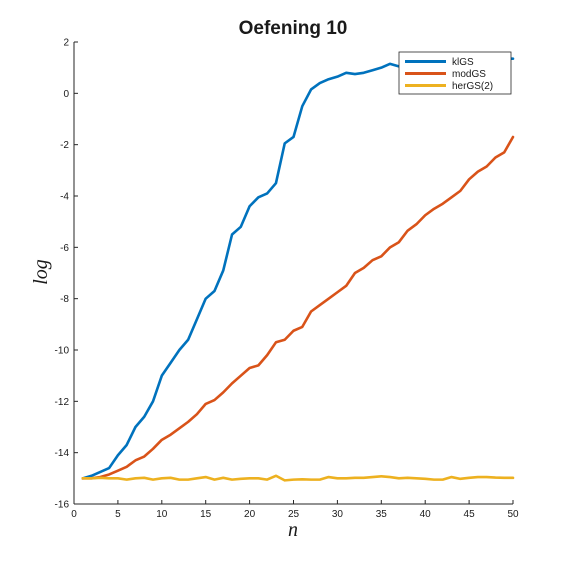 Image resolution: width=567 pixels, height=572 pixels. What do you see at coordinates (64, 299) in the screenshot?
I see `y-tick-label: -8` at bounding box center [64, 299].